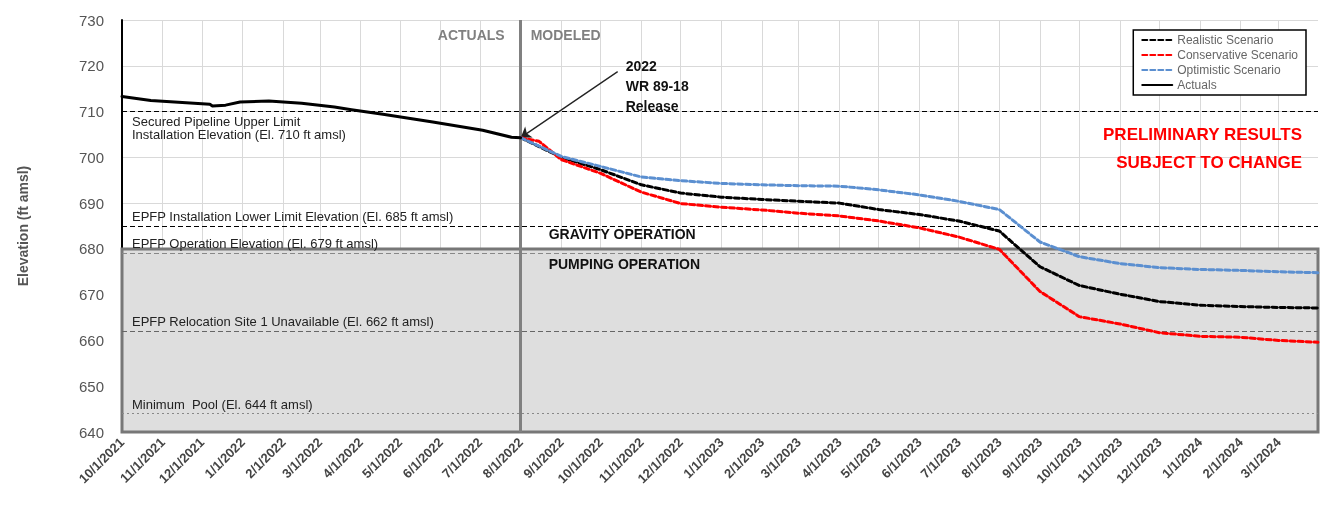 This screenshot has width=1328, height=516. What do you see at coordinates (91, 157) in the screenshot?
I see `y-tick-label: 700` at bounding box center [91, 157].